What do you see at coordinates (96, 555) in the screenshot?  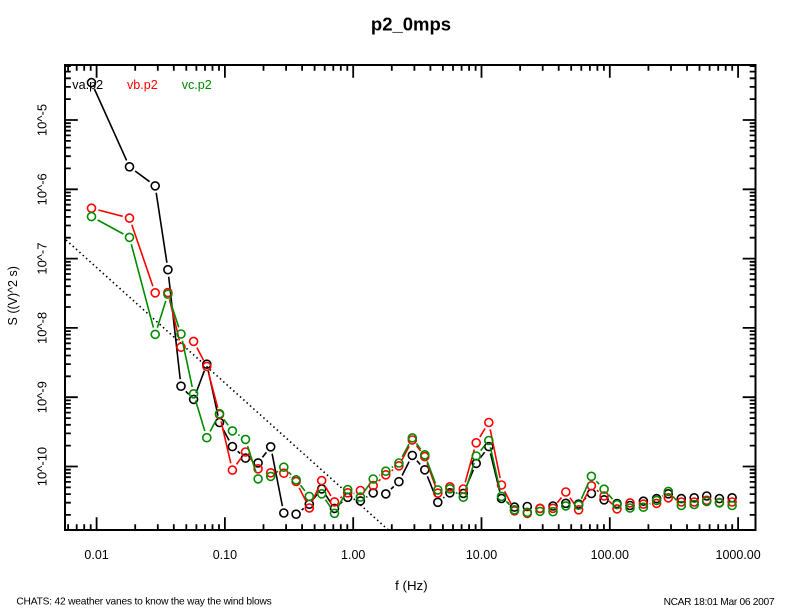 I see `svg-text: 0.01` at bounding box center [96, 555].